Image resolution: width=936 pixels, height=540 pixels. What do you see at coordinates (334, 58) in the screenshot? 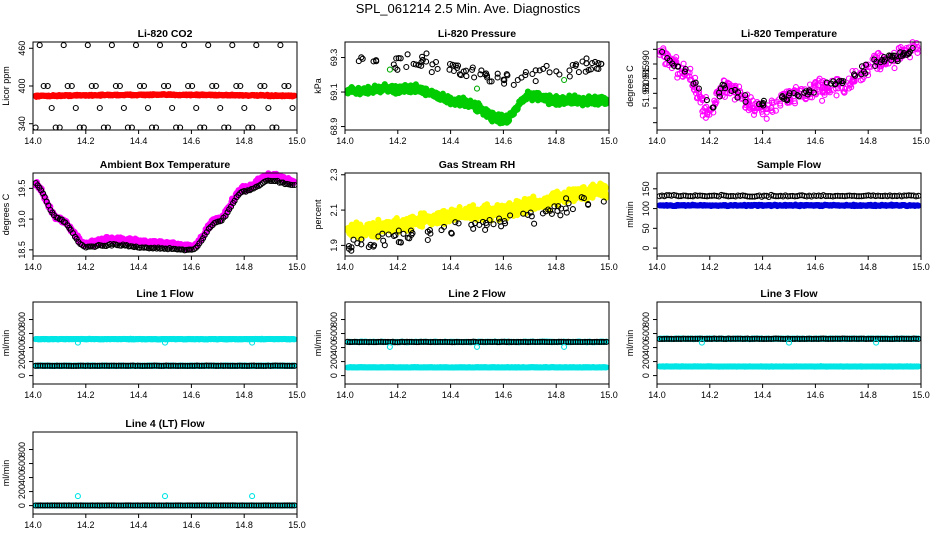
I see `y-tick-label: 69.3` at bounding box center [334, 58].